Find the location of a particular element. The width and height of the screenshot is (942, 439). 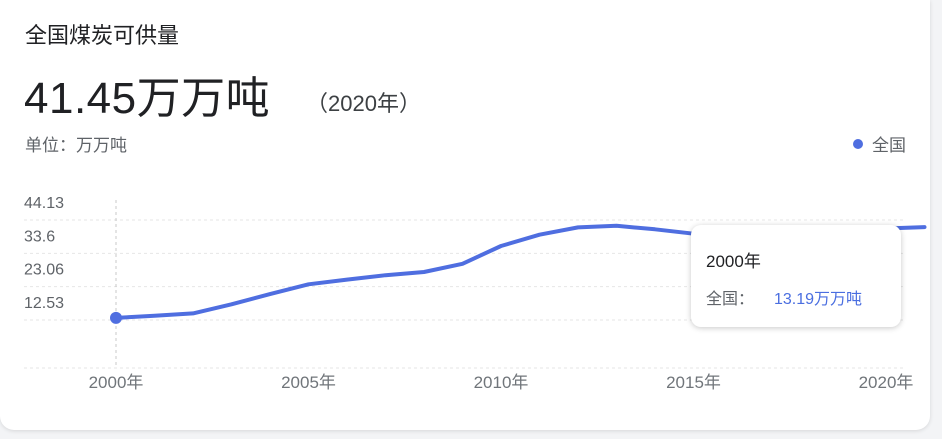

tooltip-series-value: 13.19万万吨 is located at coordinates (818, 299).